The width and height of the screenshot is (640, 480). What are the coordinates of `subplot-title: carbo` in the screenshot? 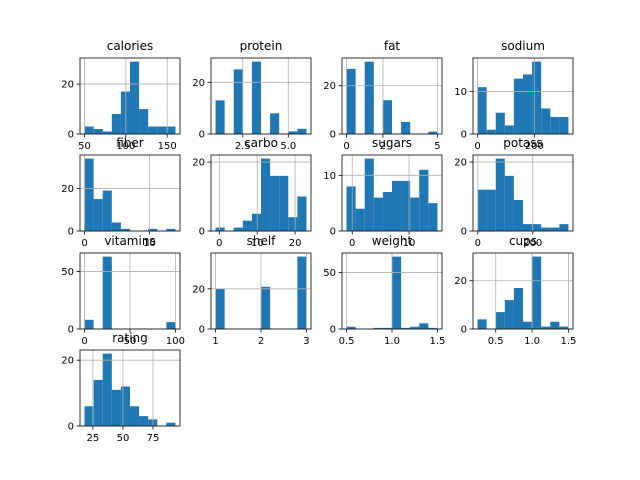 It's located at (261, 143).